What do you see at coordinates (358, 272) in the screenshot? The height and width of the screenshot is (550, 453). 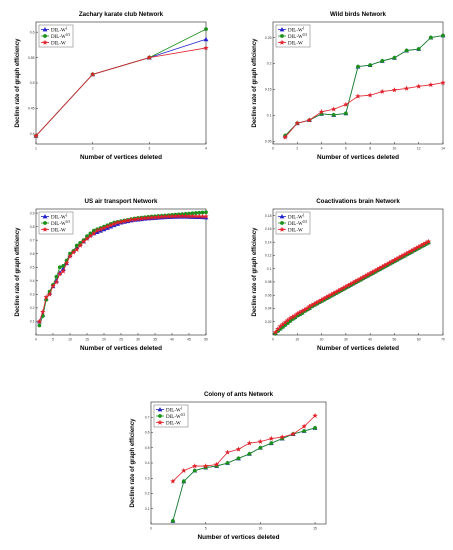 I see `plot-area` at bounding box center [358, 272].